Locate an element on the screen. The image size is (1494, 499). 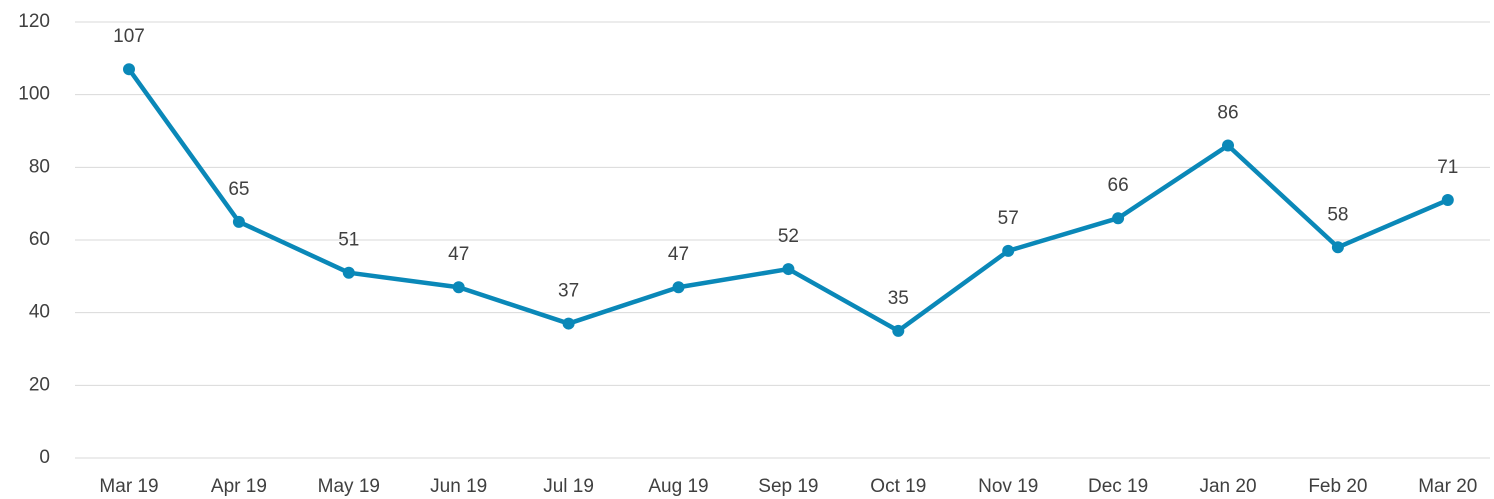
x-tick-label: Oct 19 is located at coordinates (898, 486).